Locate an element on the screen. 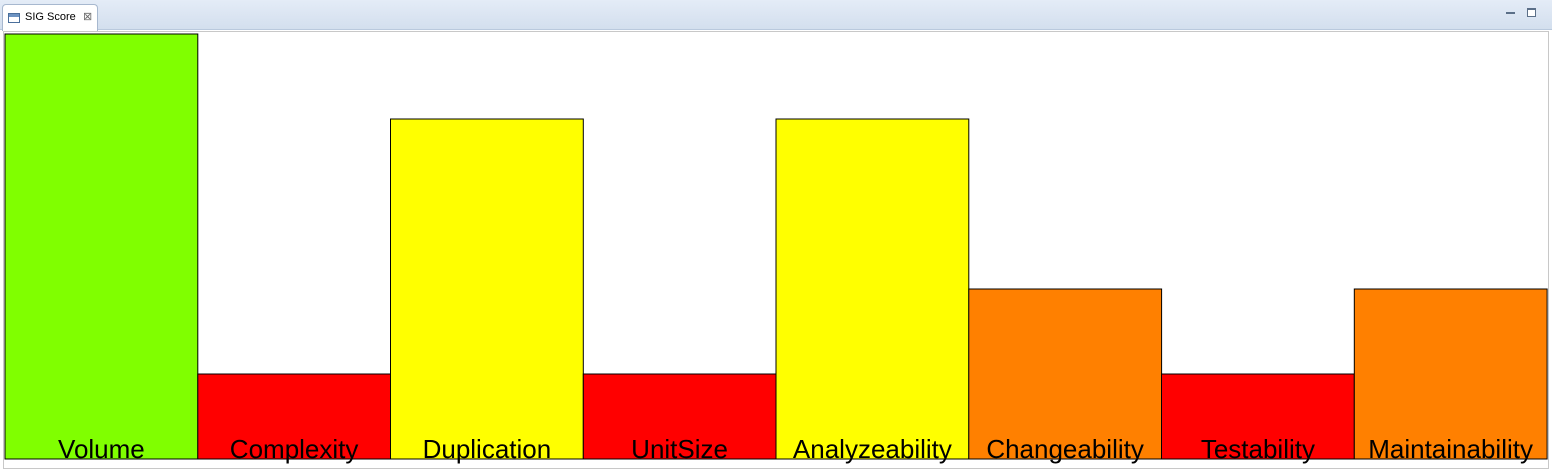  bar-analyzeability is located at coordinates (872, 289).